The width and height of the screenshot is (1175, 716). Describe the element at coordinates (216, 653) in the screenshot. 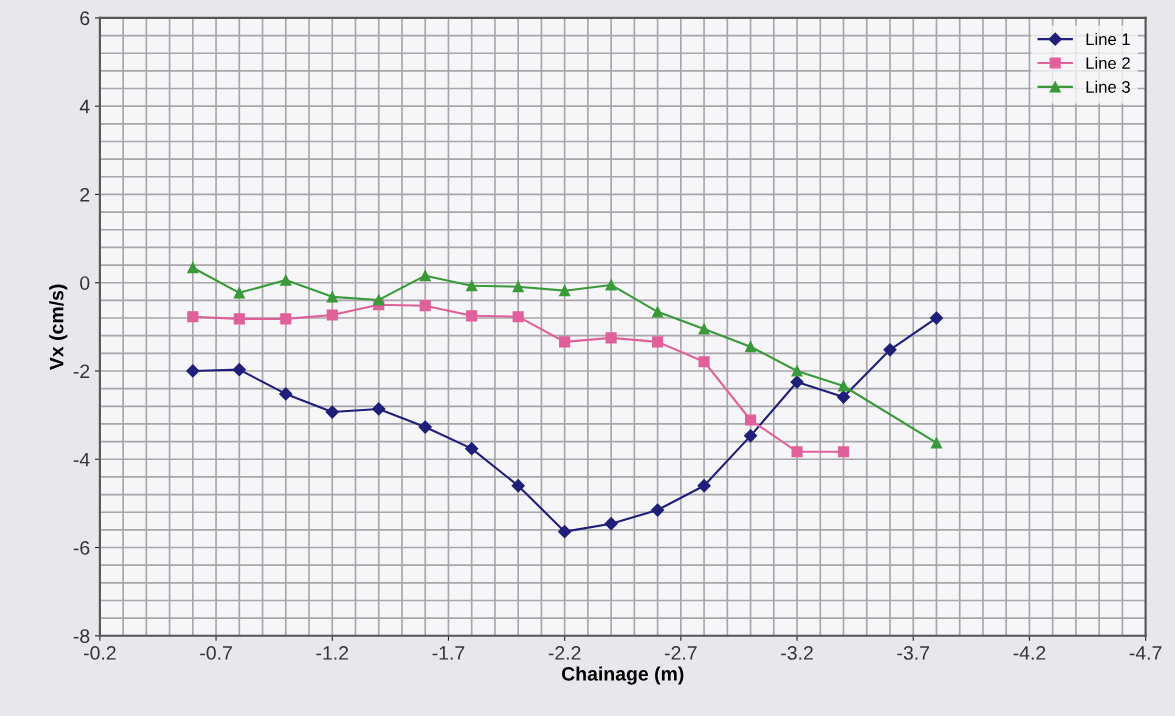

I see `x-tick-label: -0.7` at that location.